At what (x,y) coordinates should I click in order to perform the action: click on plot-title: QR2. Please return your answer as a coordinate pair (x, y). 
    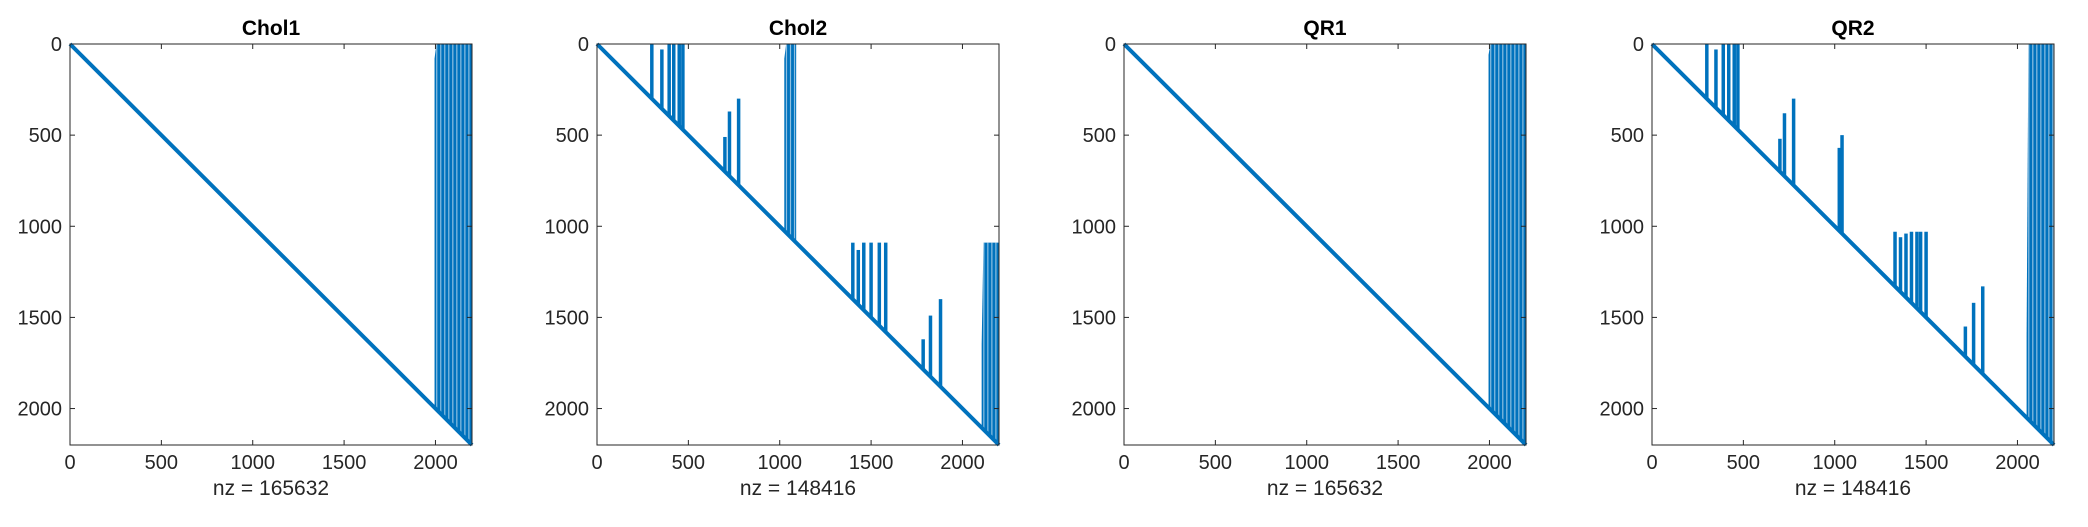
    Looking at the image, I should click on (1852, 28).